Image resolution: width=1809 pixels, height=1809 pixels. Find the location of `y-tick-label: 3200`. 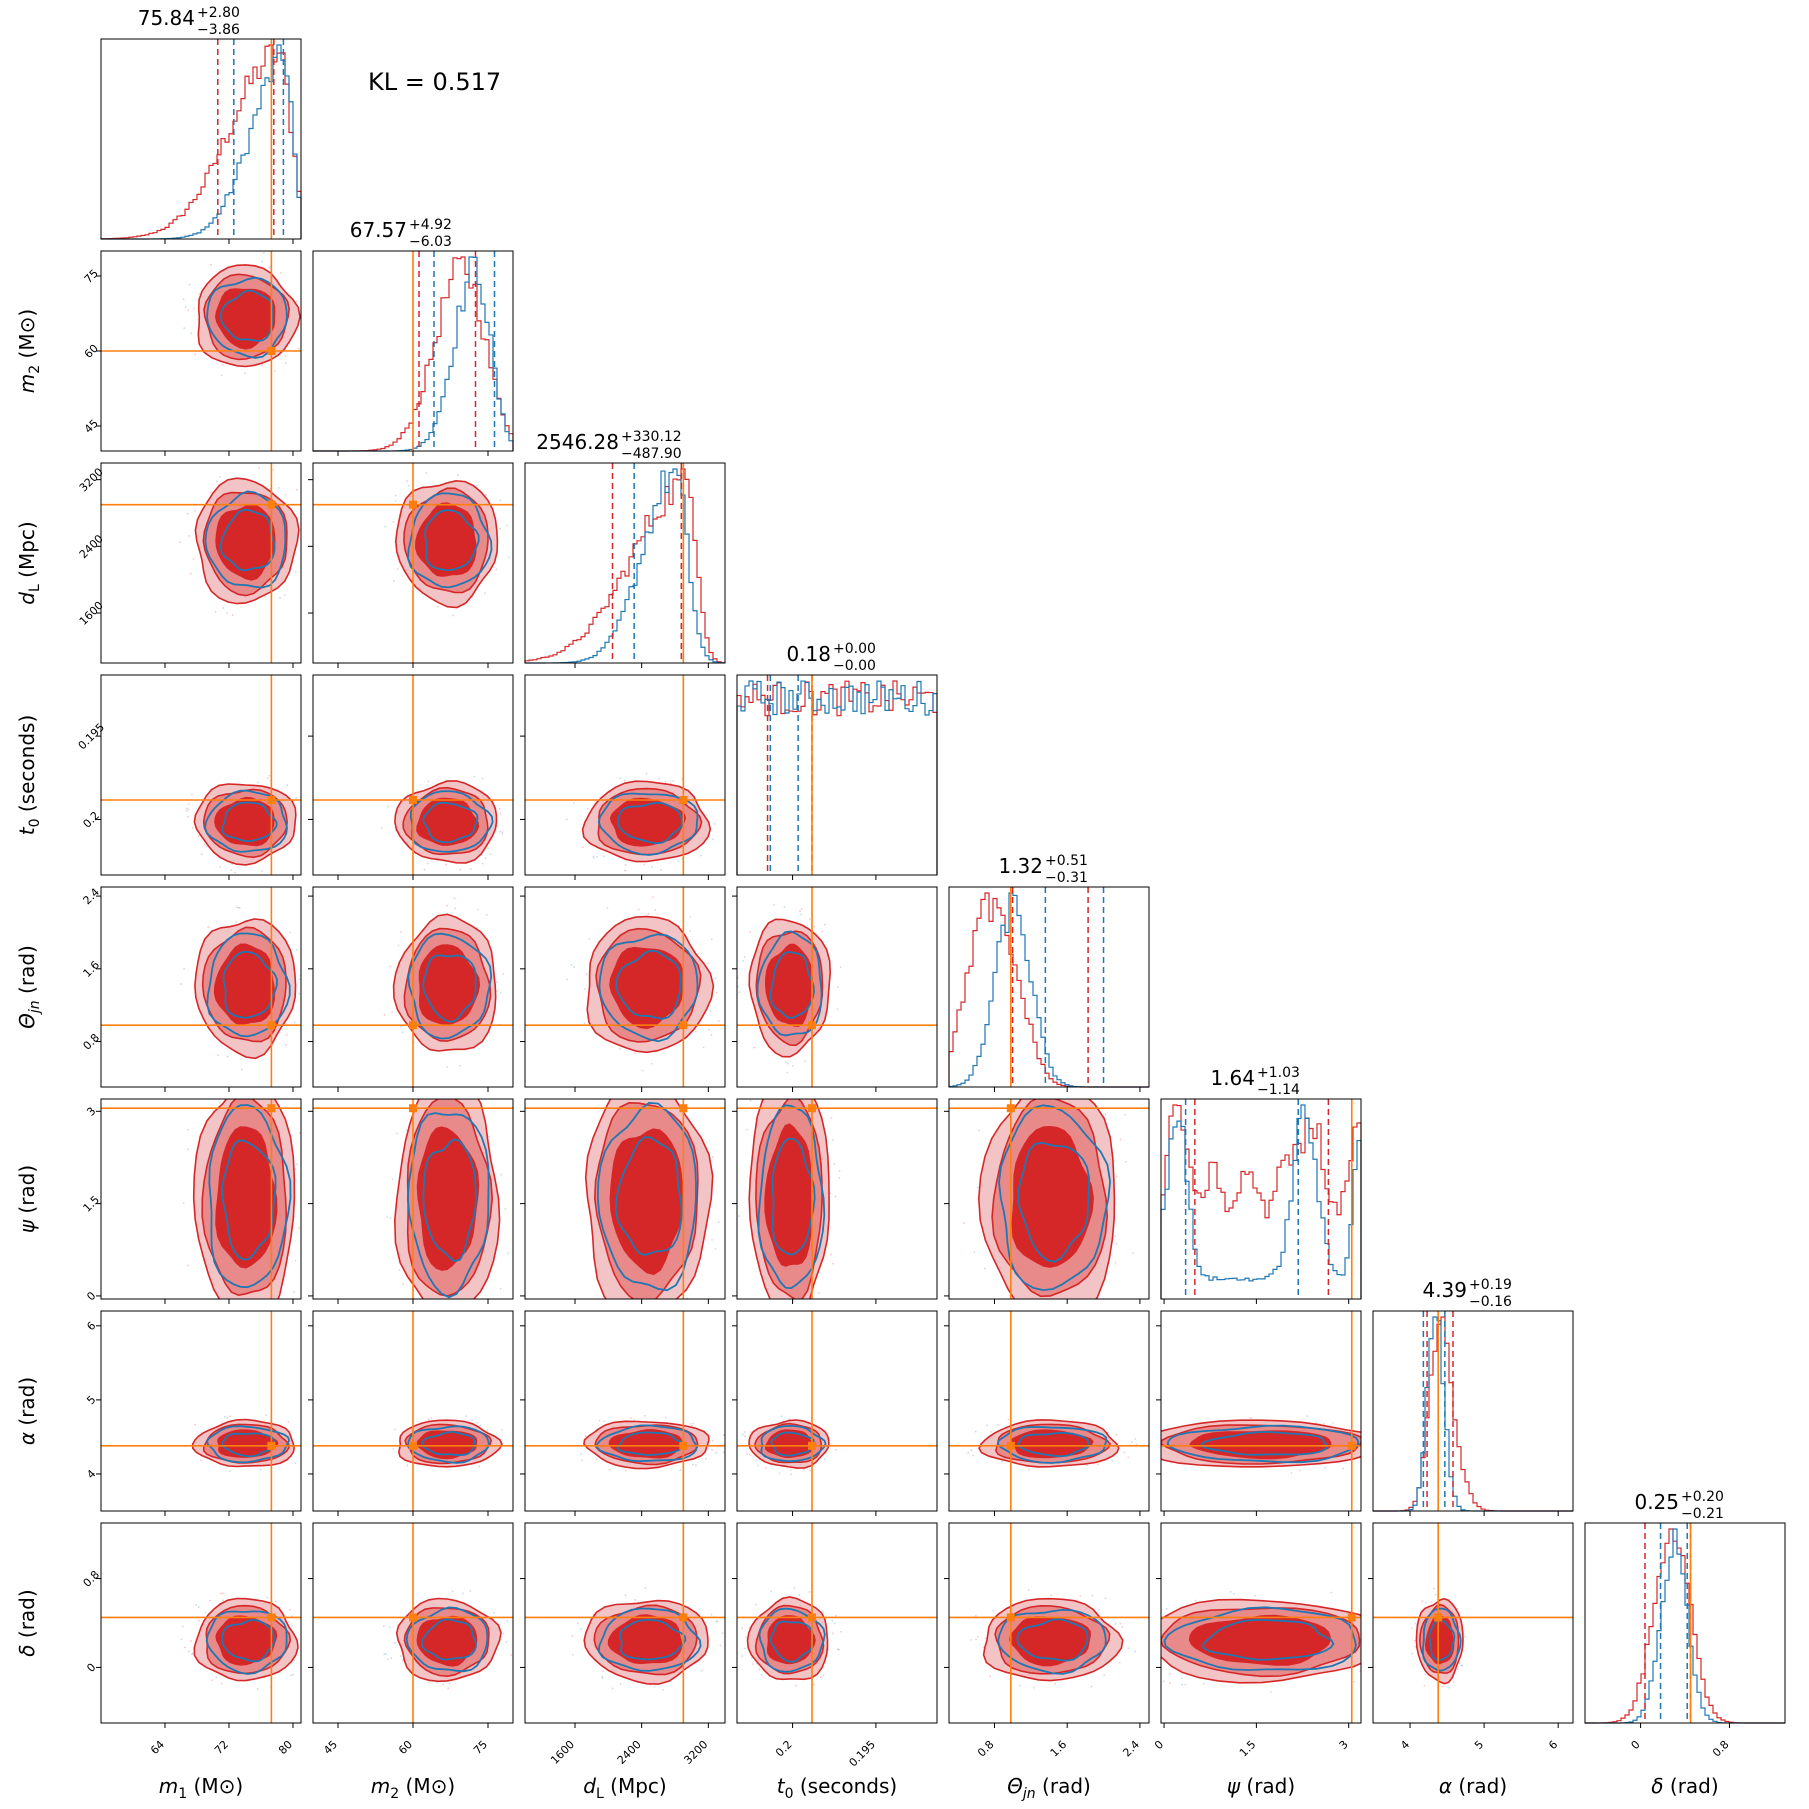

y-tick-label: 3200 is located at coordinates (91, 480).